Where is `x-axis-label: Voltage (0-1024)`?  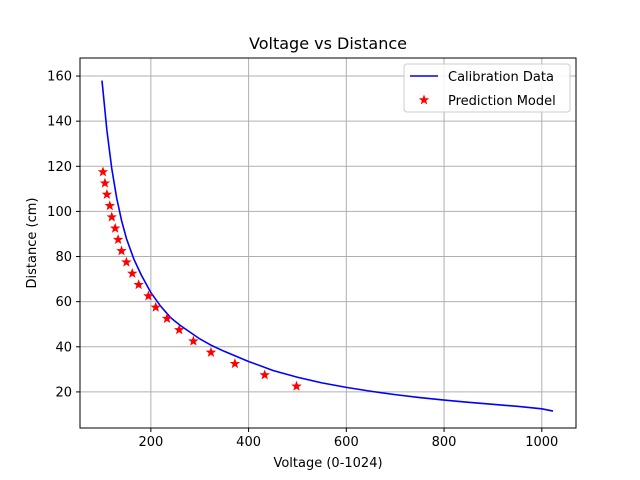
x-axis-label: Voltage (0-1024) is located at coordinates (327, 463).